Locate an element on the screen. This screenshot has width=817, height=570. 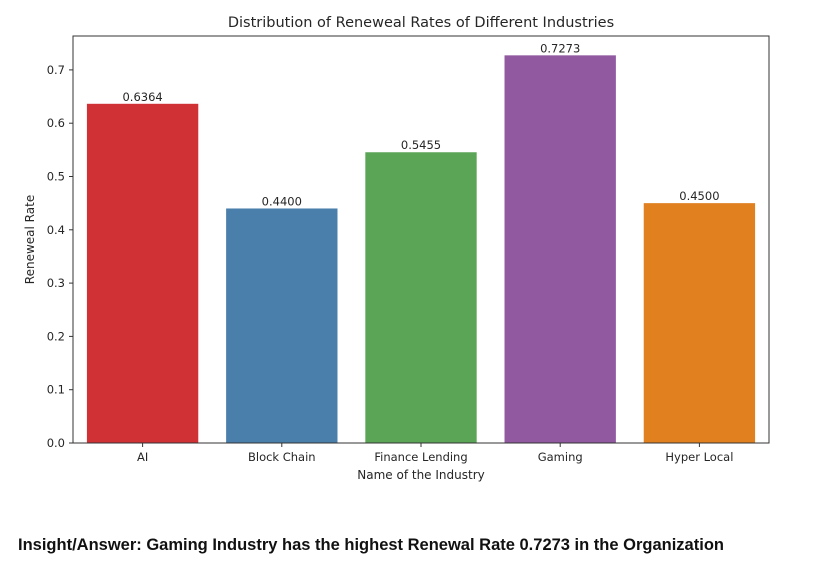
bar-hyper-local is located at coordinates (699, 323).